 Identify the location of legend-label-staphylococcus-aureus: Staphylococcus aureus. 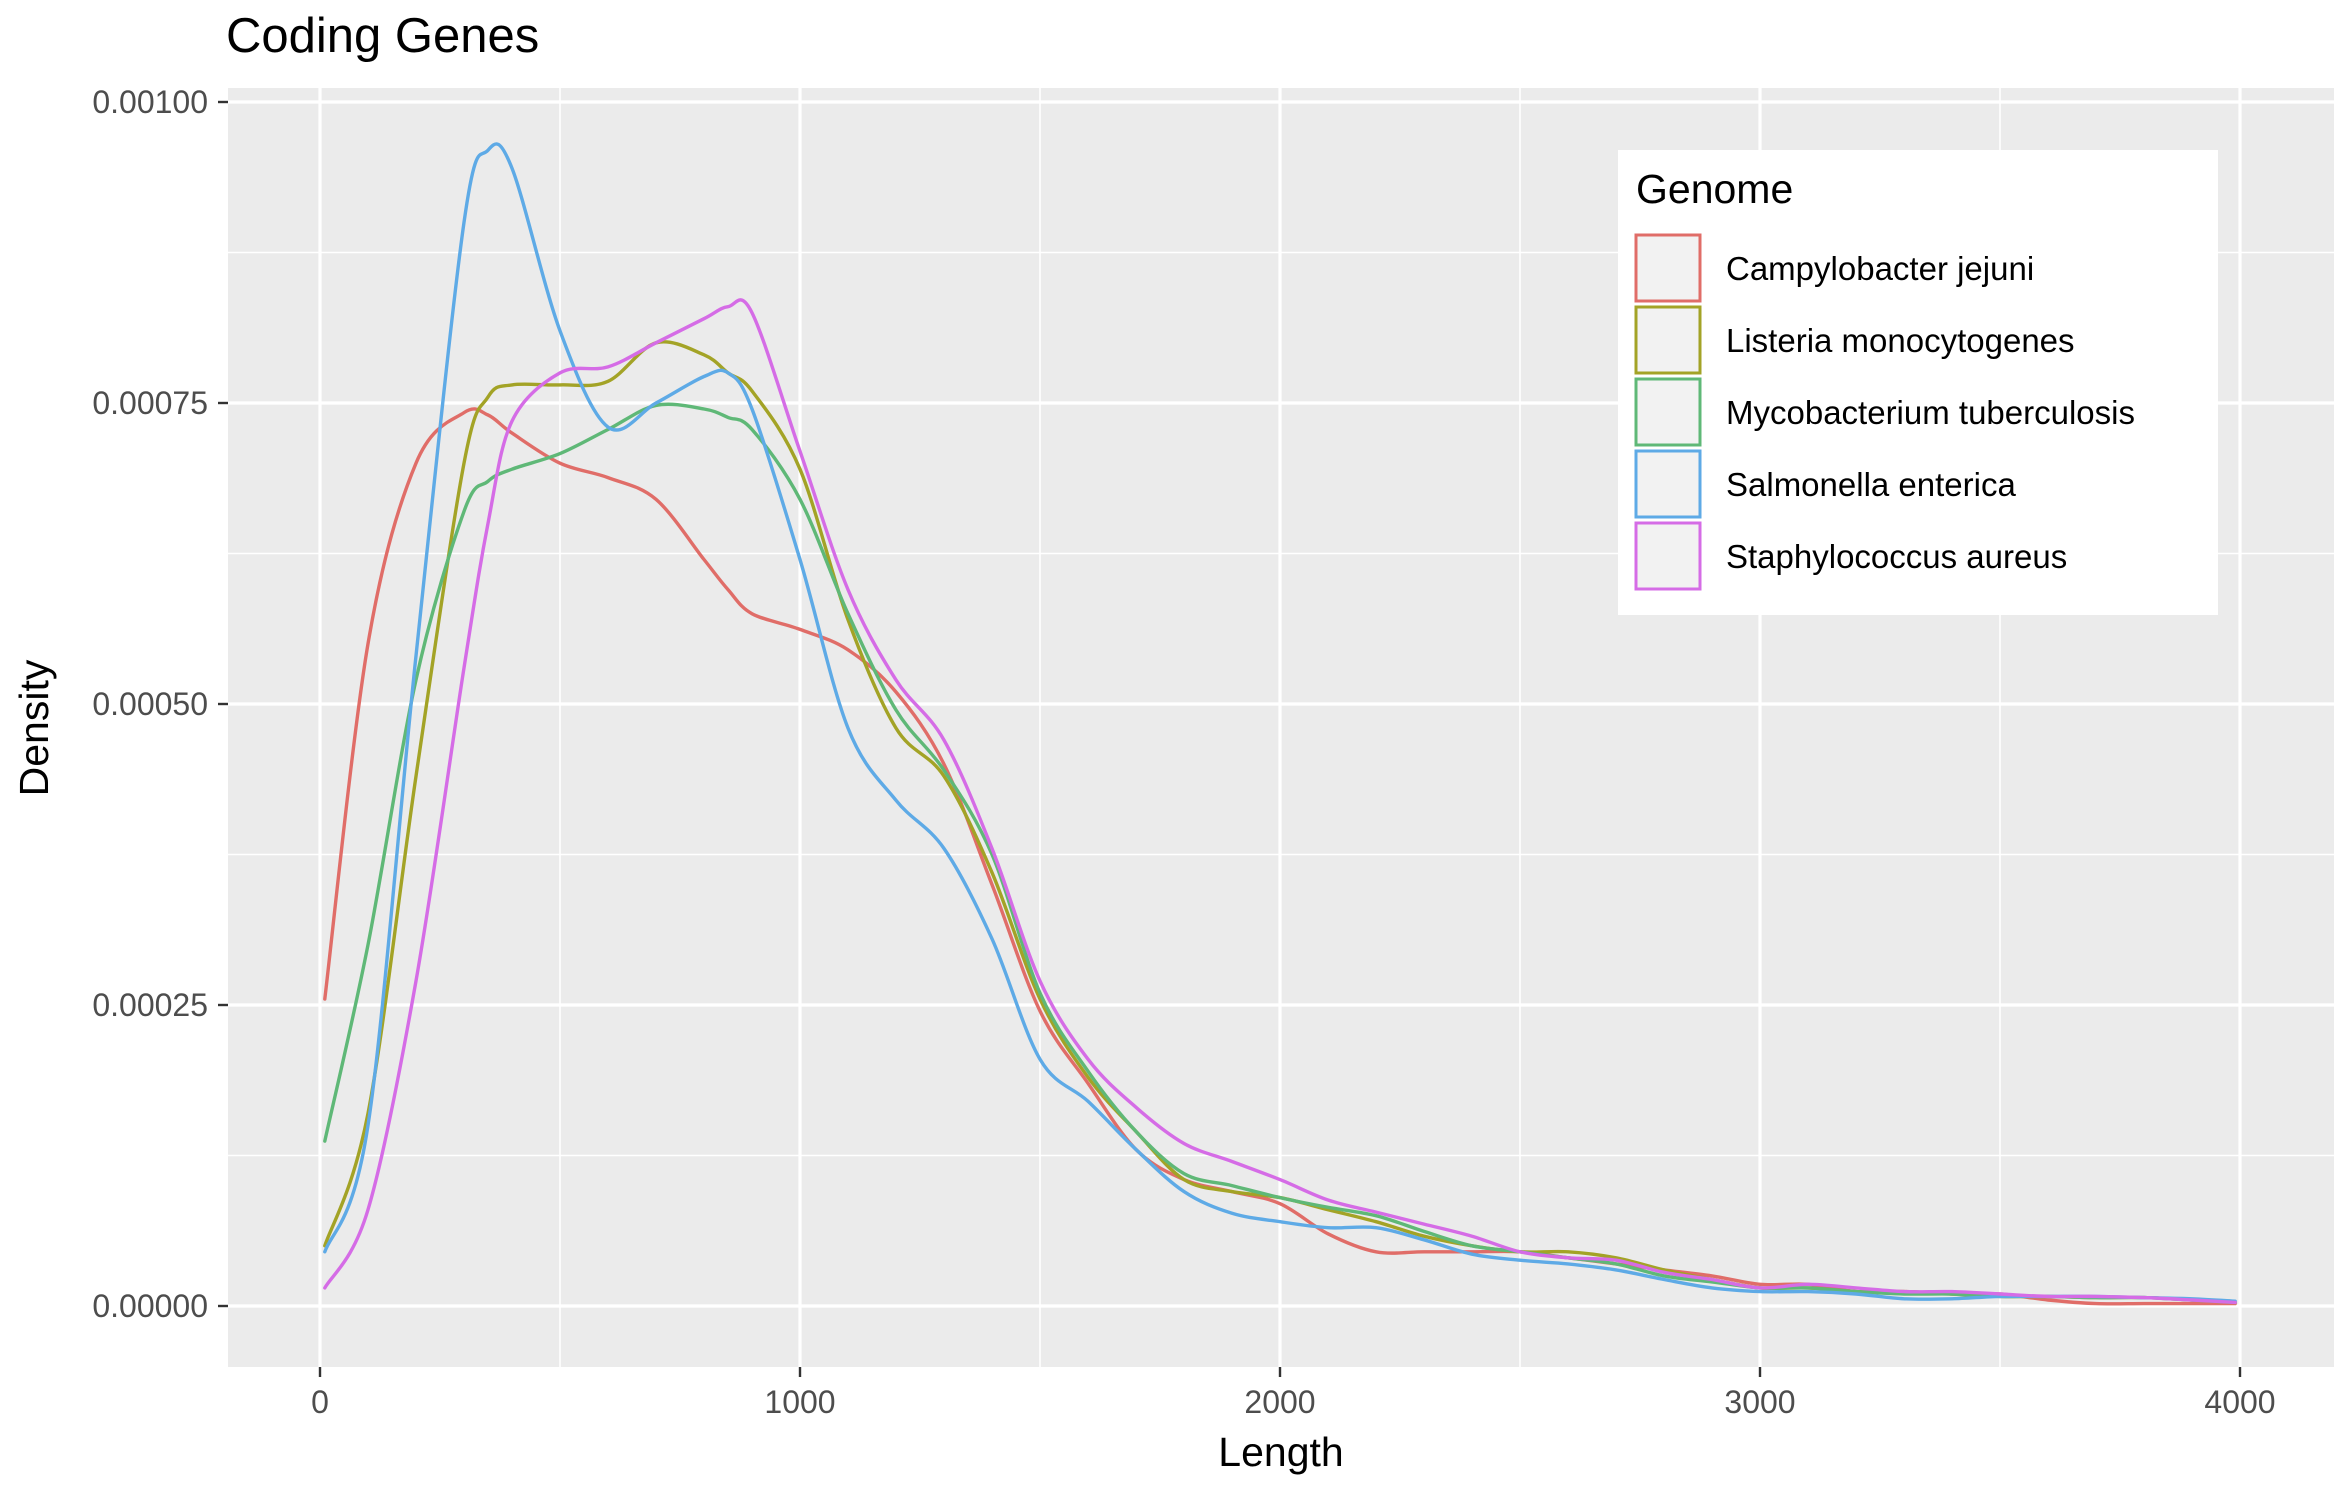
(1896, 556).